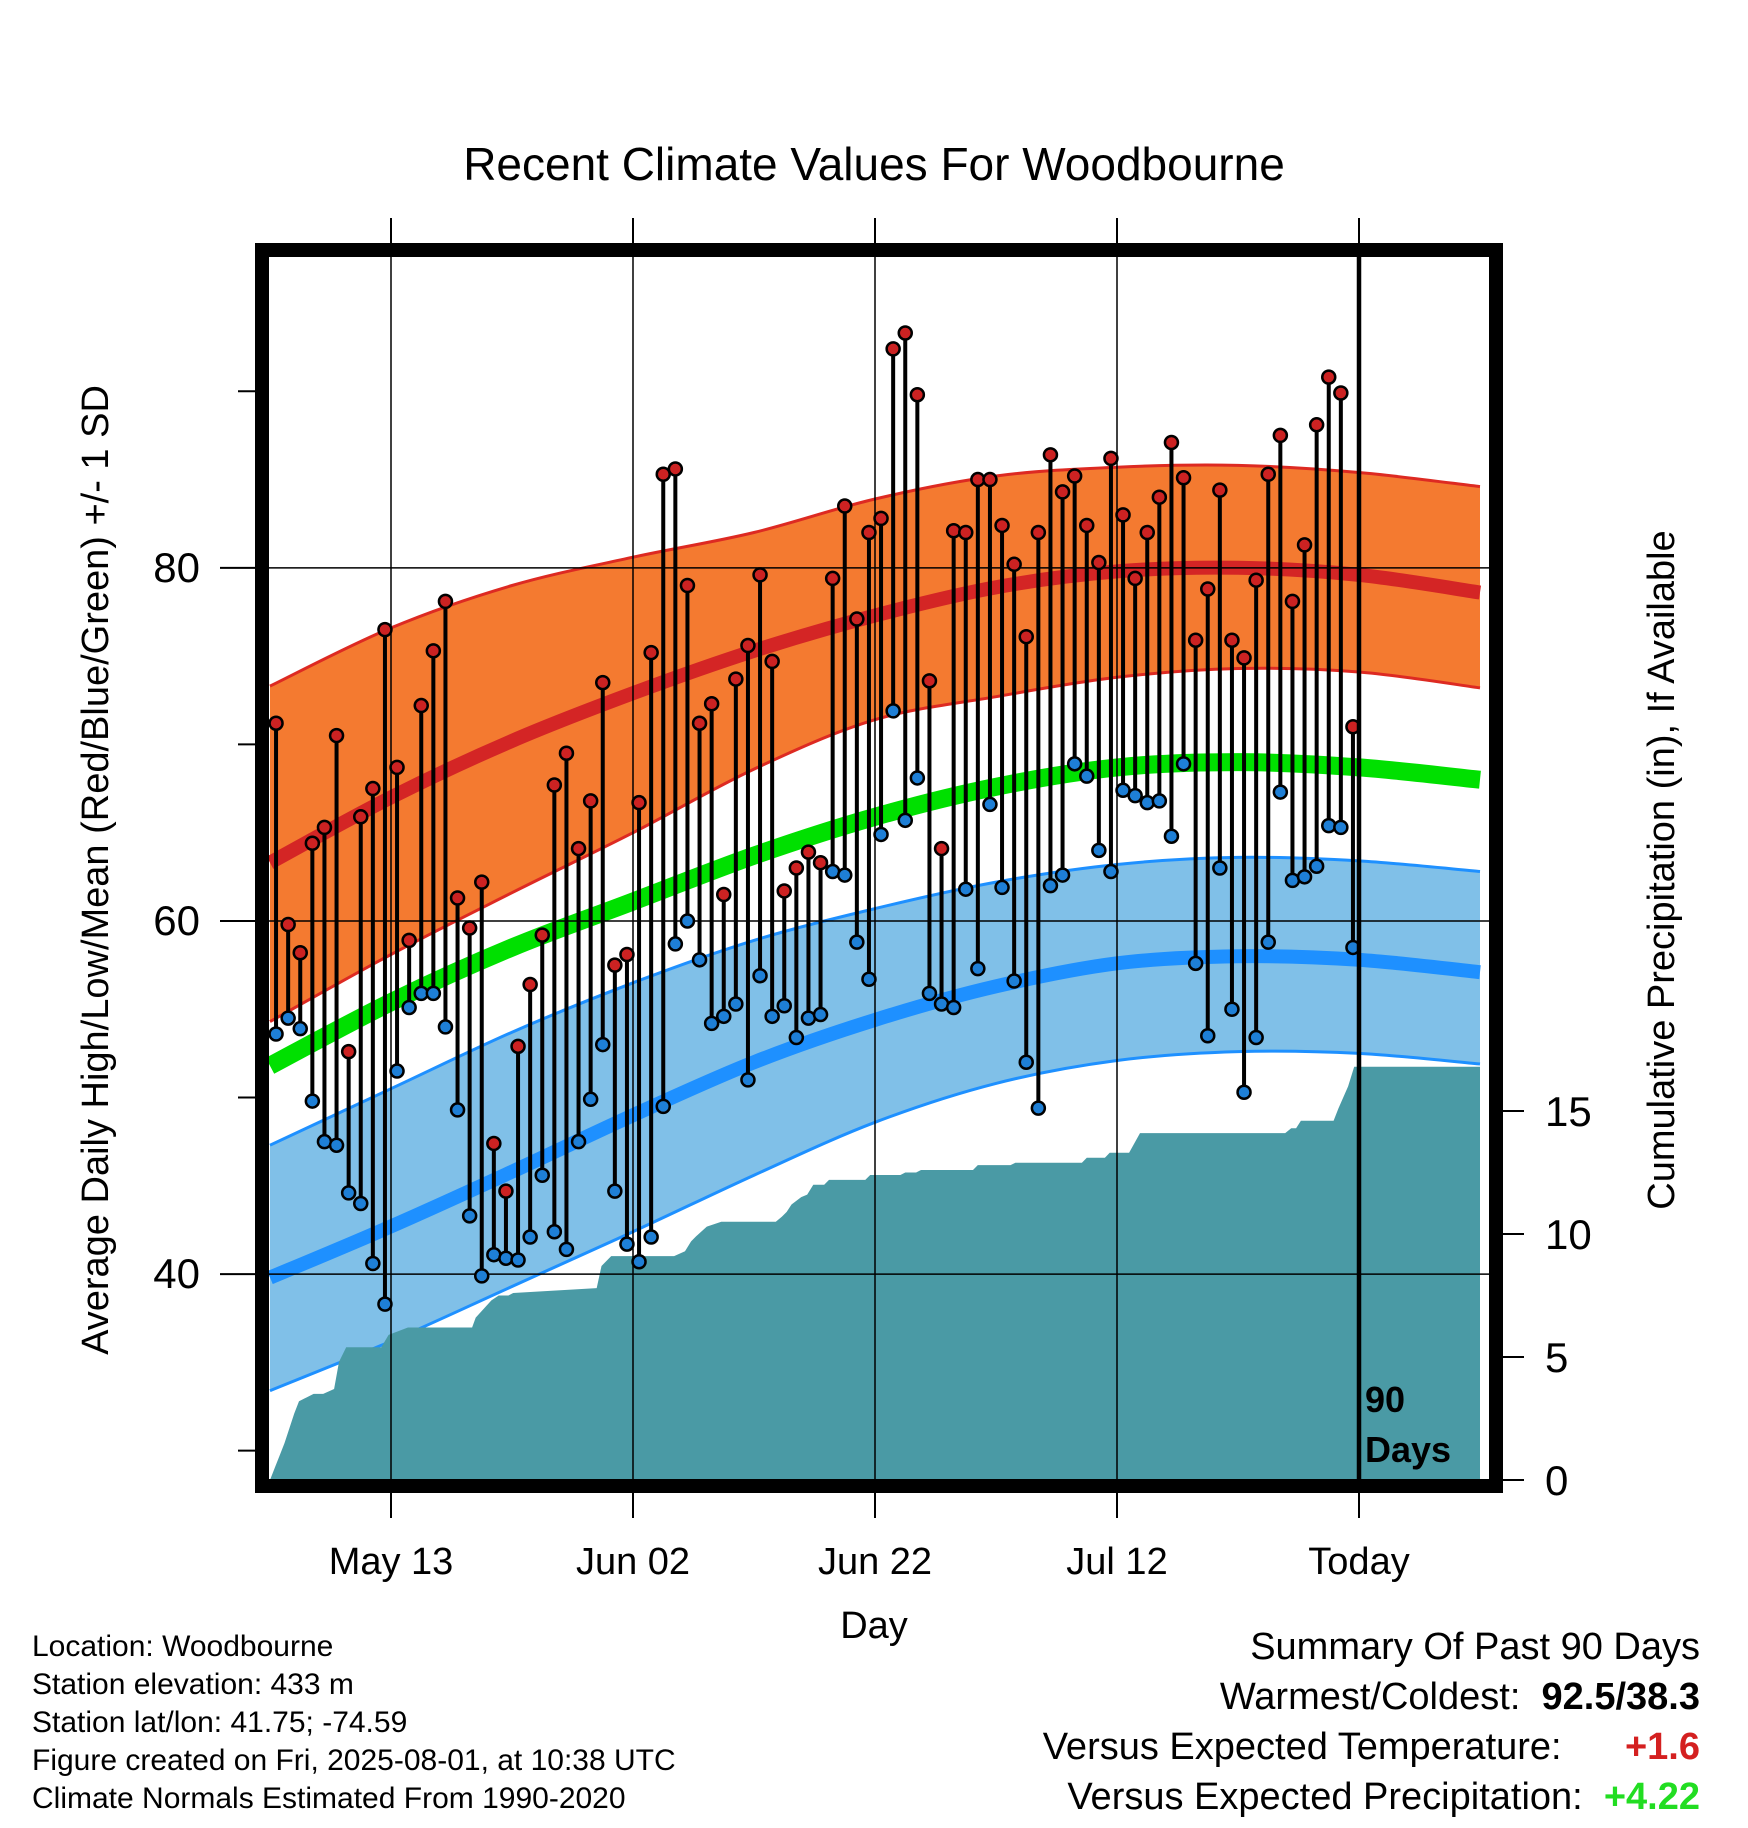 Image resolution: width=1748 pixels, height=1828 pixels. I want to click on x-axis-label: Day, so click(874, 1626).